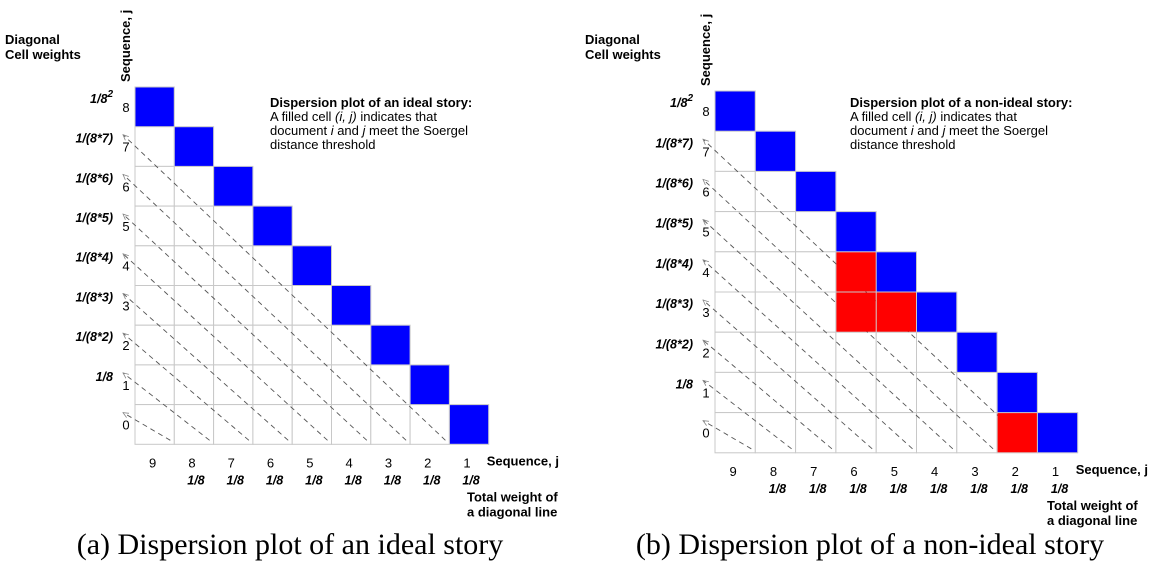 The height and width of the screenshot is (567, 1161). What do you see at coordinates (191, 462) in the screenshot?
I see `column-label: 8` at bounding box center [191, 462].